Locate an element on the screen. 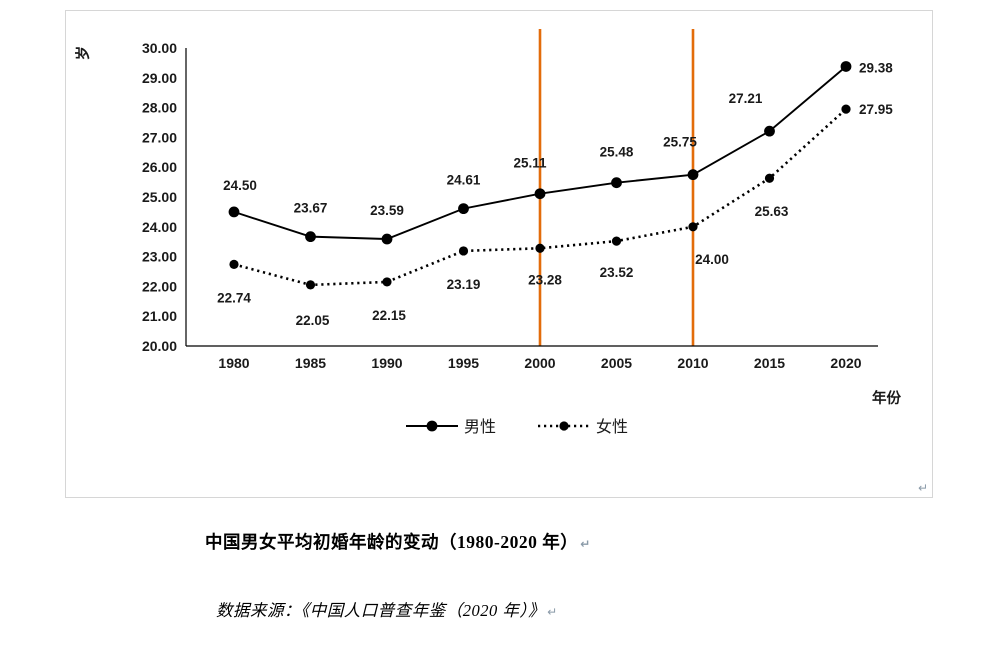 The width and height of the screenshot is (1000, 661). svg-text: 22.00 is located at coordinates (159, 286).